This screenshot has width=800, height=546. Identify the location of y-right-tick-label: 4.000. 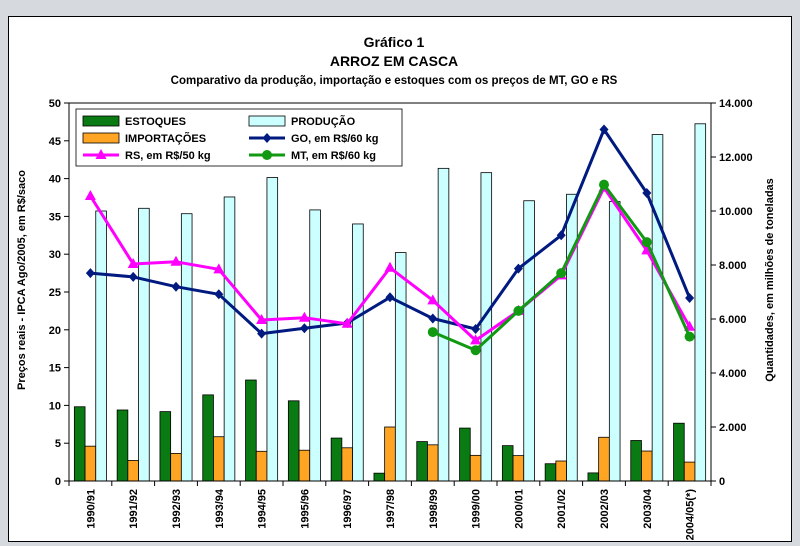
(733, 374).